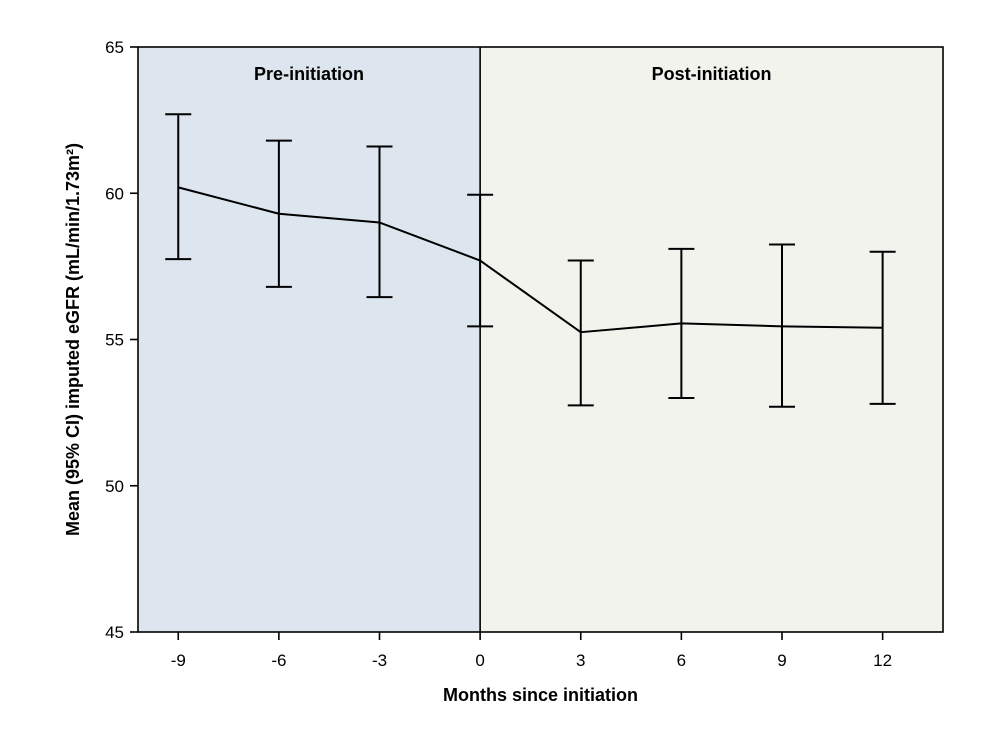 The height and width of the screenshot is (729, 1000). I want to click on x-tick-label: 3, so click(580, 660).